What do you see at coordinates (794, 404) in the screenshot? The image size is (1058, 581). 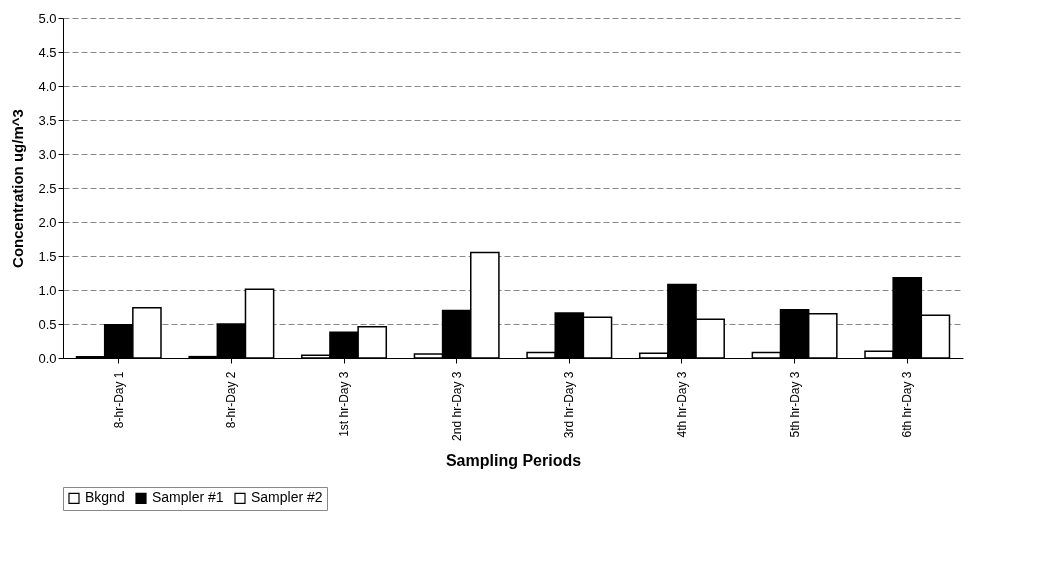 I see `x-tick-label: 5th hr-Day 3` at bounding box center [794, 404].